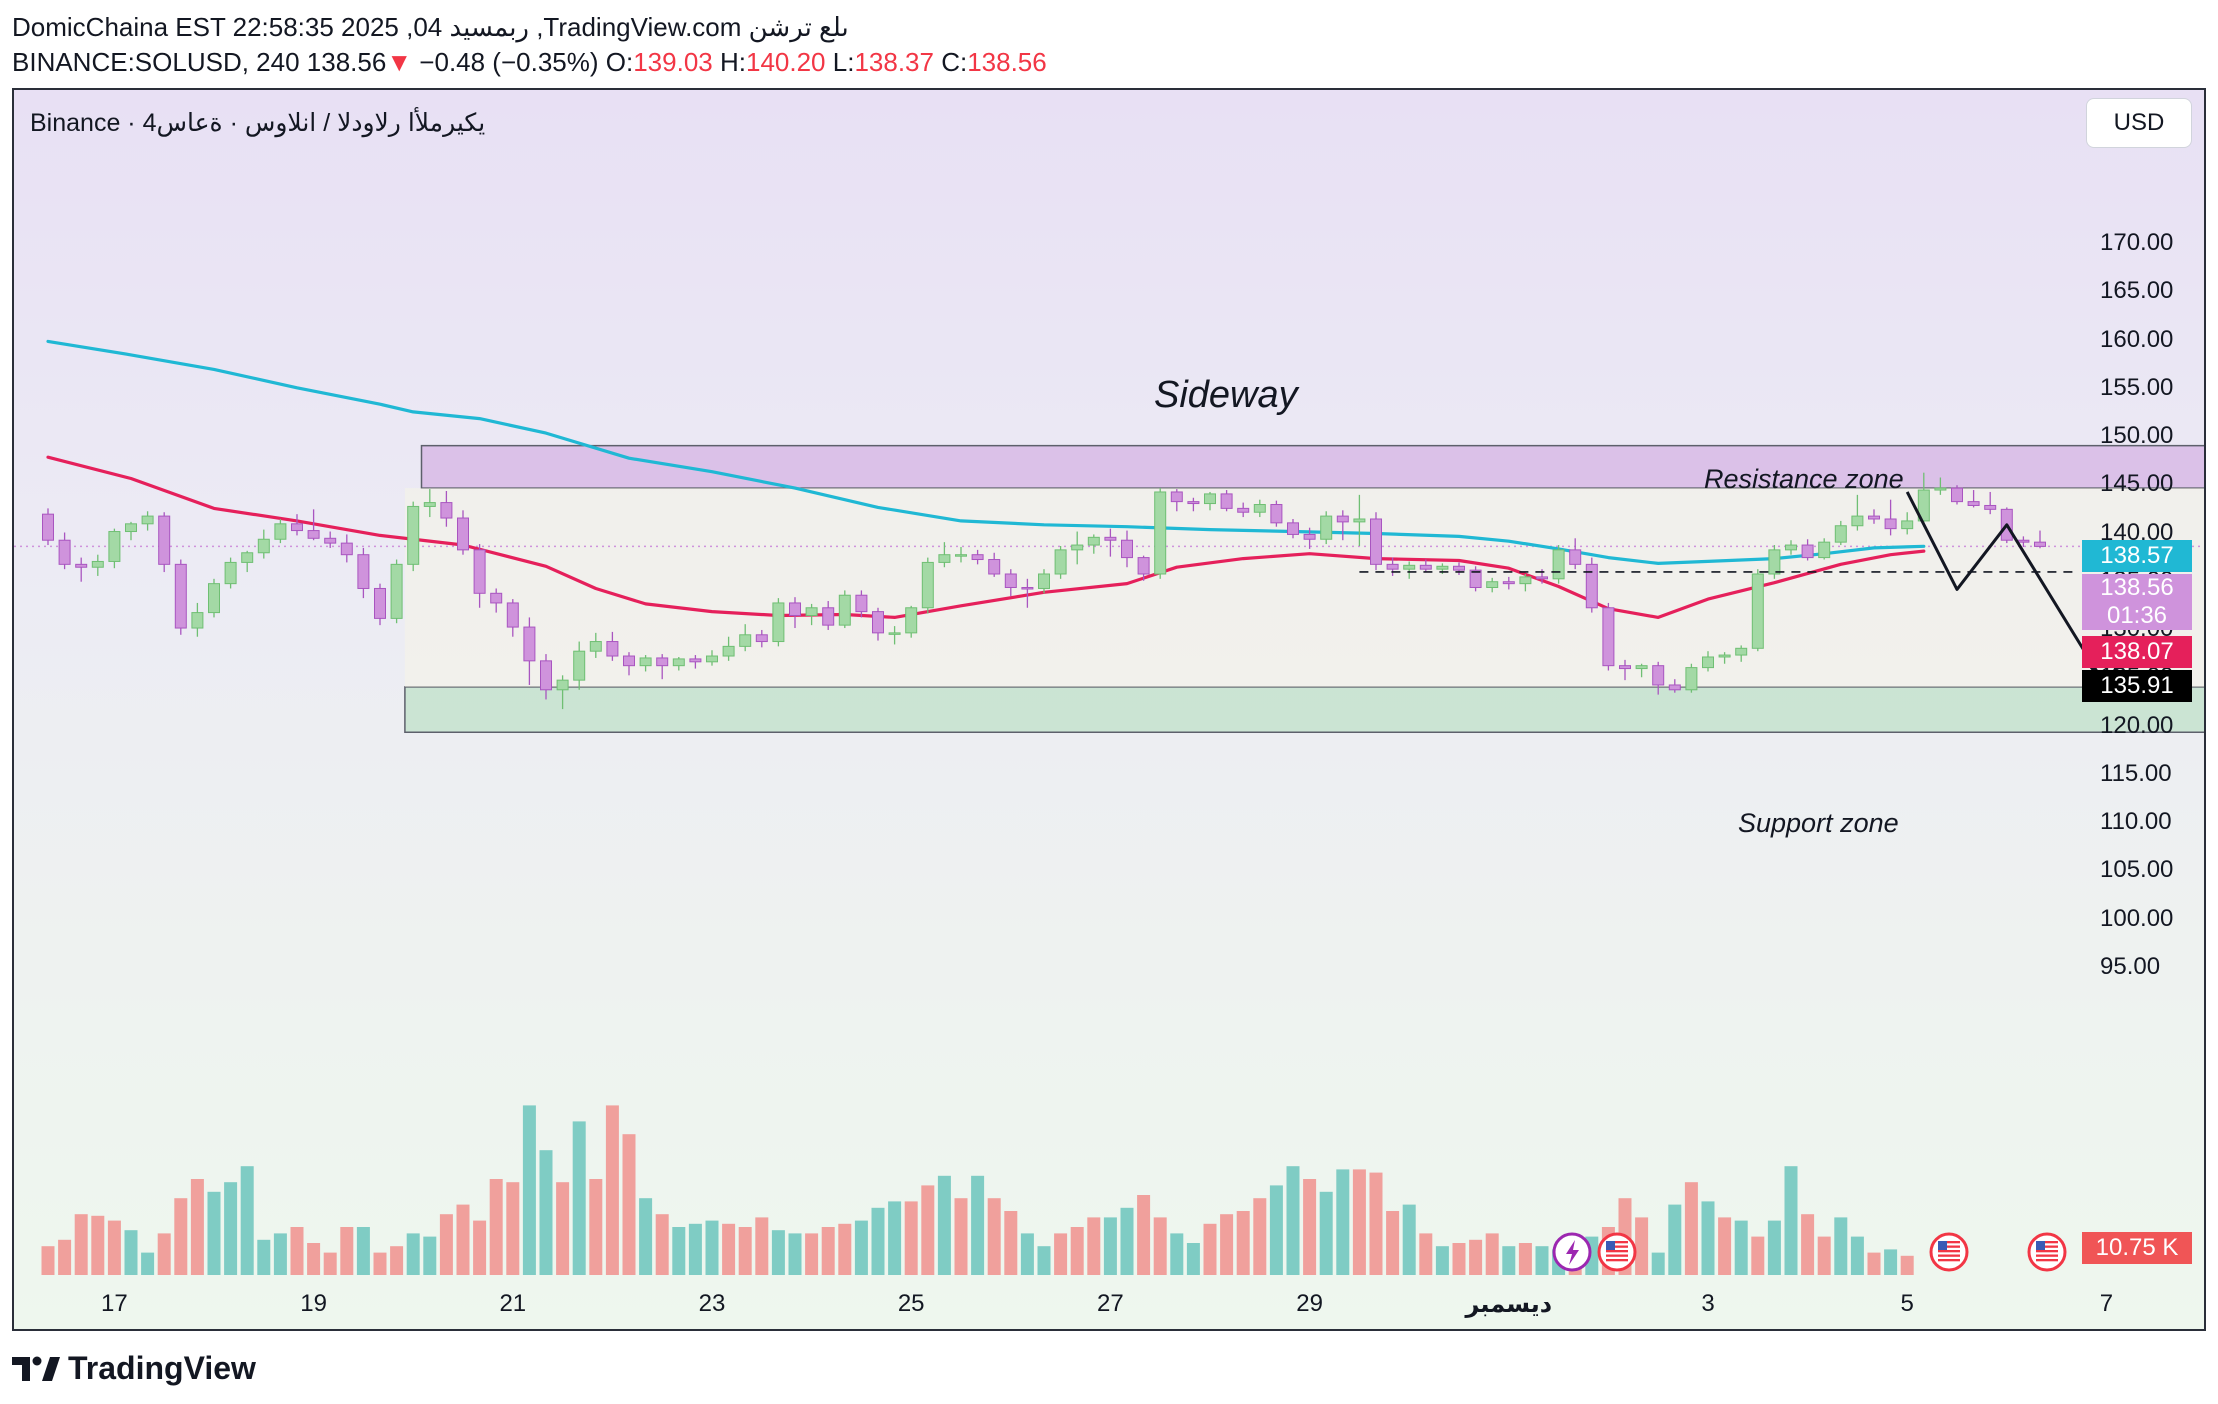 This screenshot has height=1404, width=2218. I want to click on resistance-zone, so click(1312, 466).